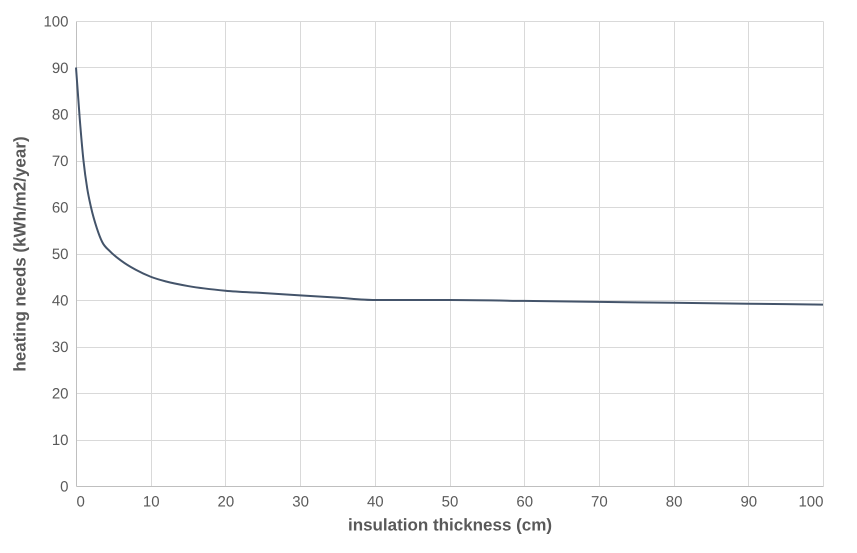 Image resolution: width=857 pixels, height=553 pixels. Describe the element at coordinates (60, 115) in the screenshot. I see `y-tick-label: 80` at that location.